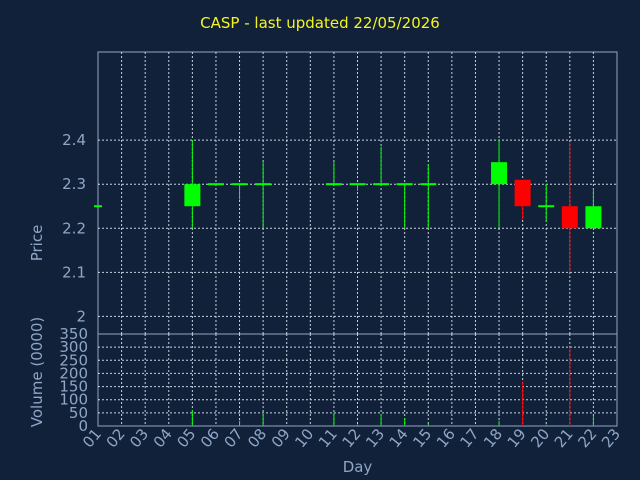 This screenshot has height=480, width=640. Describe the element at coordinates (611, 438) in the screenshot. I see `x-tick-label: 23` at that location.